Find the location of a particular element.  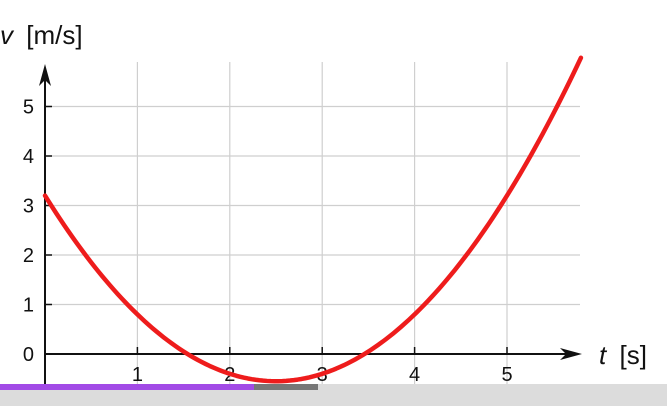

x-tick-label-5: 5 is located at coordinates (506, 375).